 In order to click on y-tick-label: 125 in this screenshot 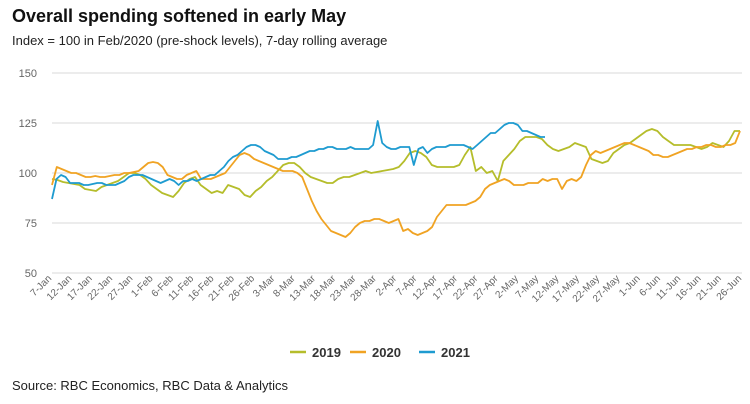, I will do `click(28, 124)`.